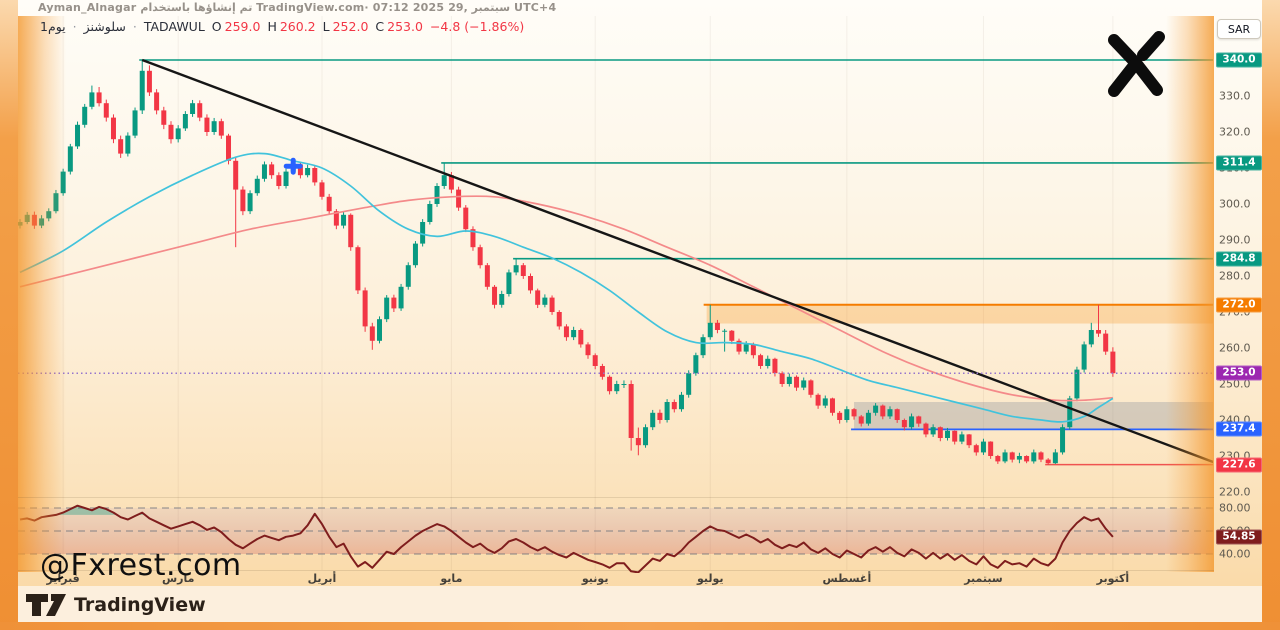  What do you see at coordinates (1239, 429) in the screenshot?
I see `price-badge-237.4: 237.4` at bounding box center [1239, 429].